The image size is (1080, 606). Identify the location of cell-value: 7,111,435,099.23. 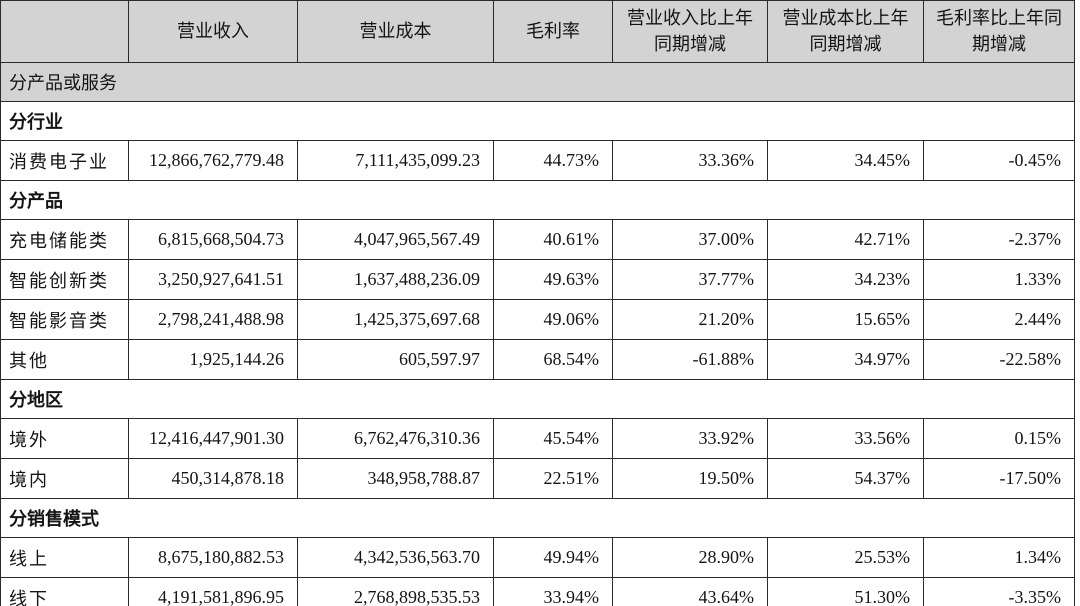
(395, 160).